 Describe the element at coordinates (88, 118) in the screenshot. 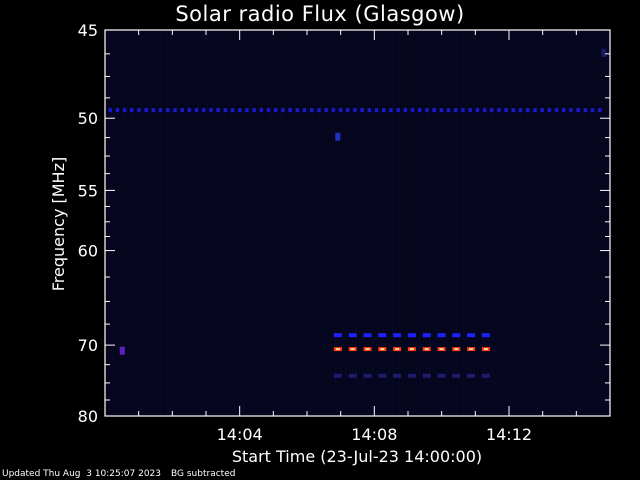

I see `y-tick-label: 50` at that location.